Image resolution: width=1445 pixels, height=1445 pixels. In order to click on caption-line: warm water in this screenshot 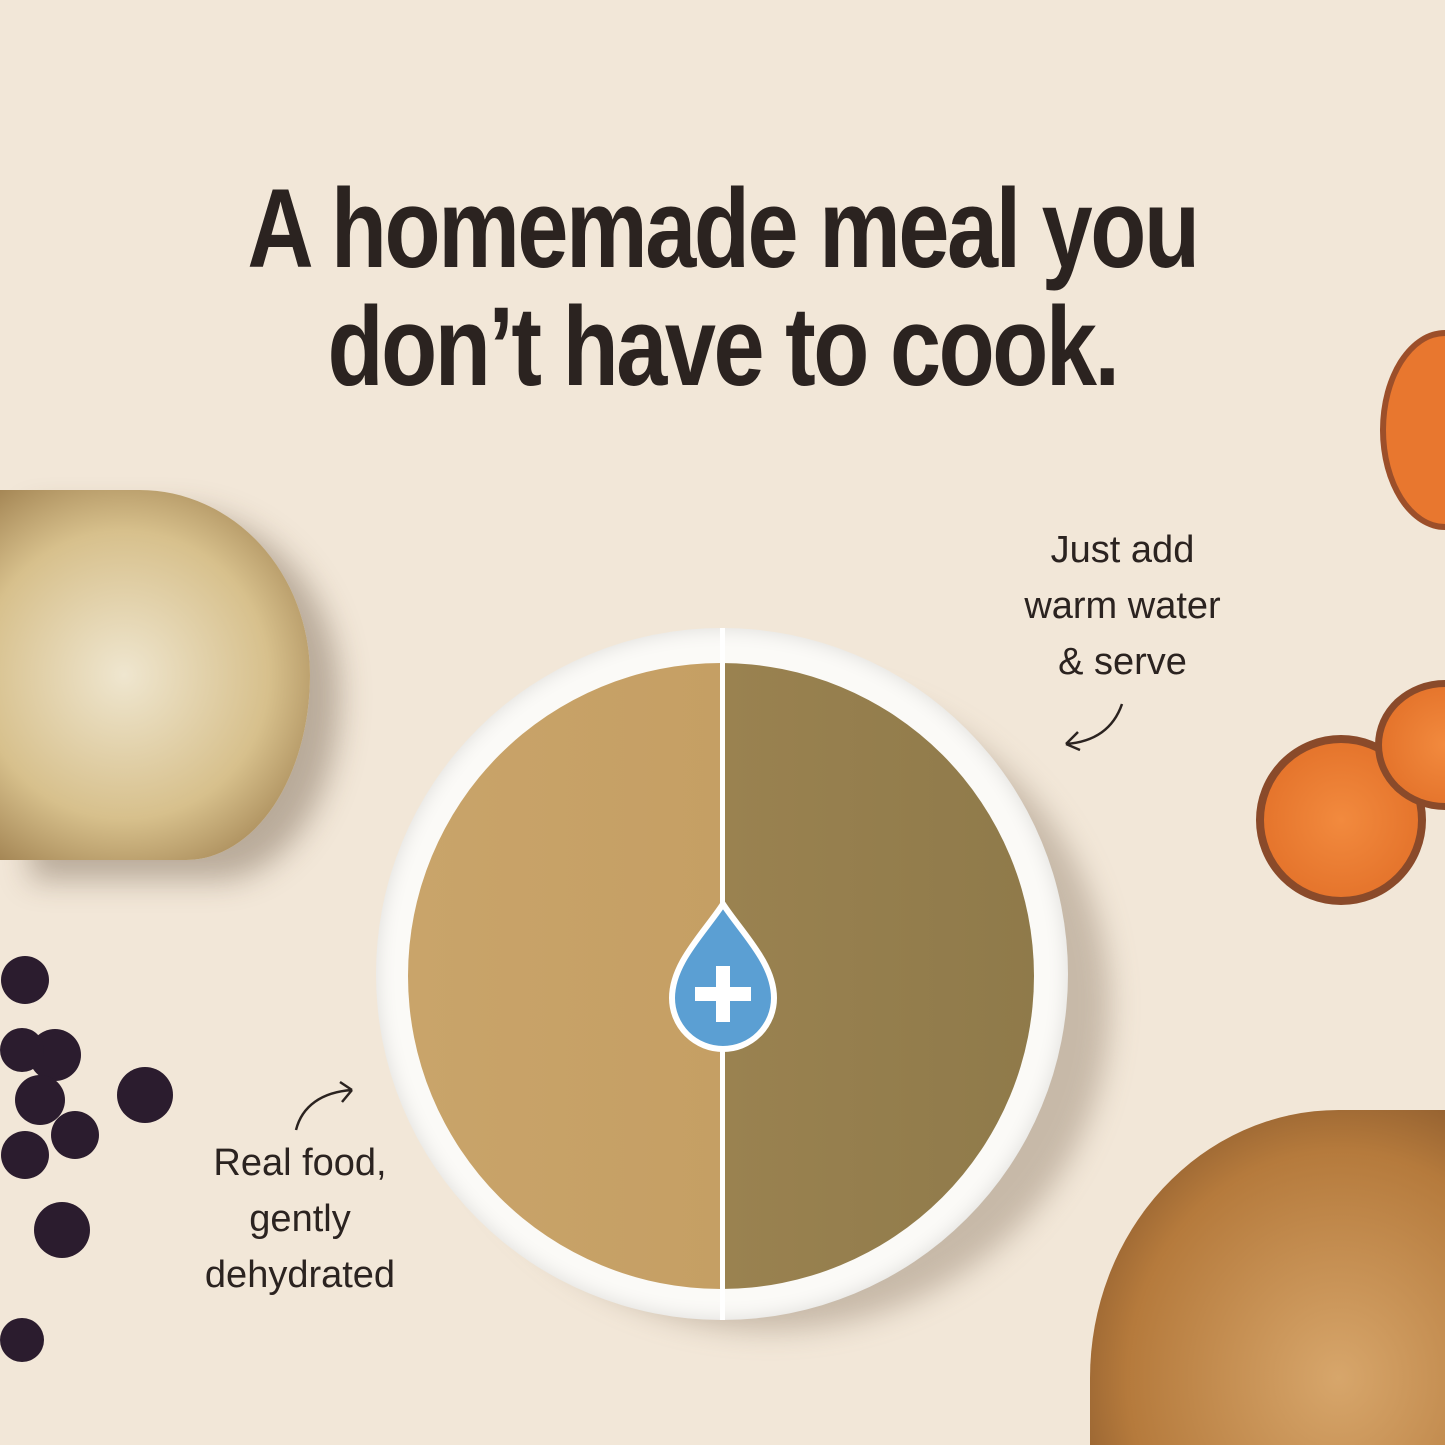, I will do `click(1122, 606)`.